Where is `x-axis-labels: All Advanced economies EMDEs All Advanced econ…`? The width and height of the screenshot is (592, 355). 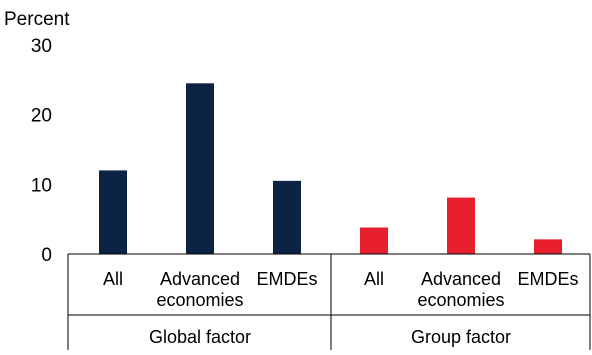
x-axis-labels: All Advanced economies EMDEs All Advanced econ… is located at coordinates (341, 289).